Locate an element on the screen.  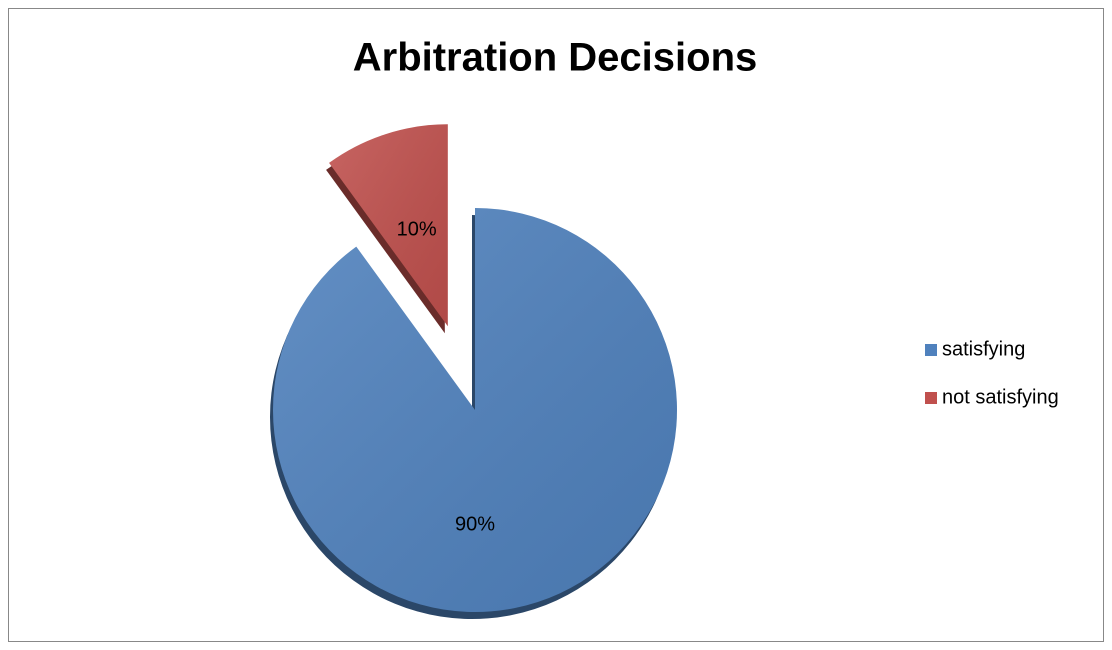
data-label: 90% is located at coordinates (475, 525).